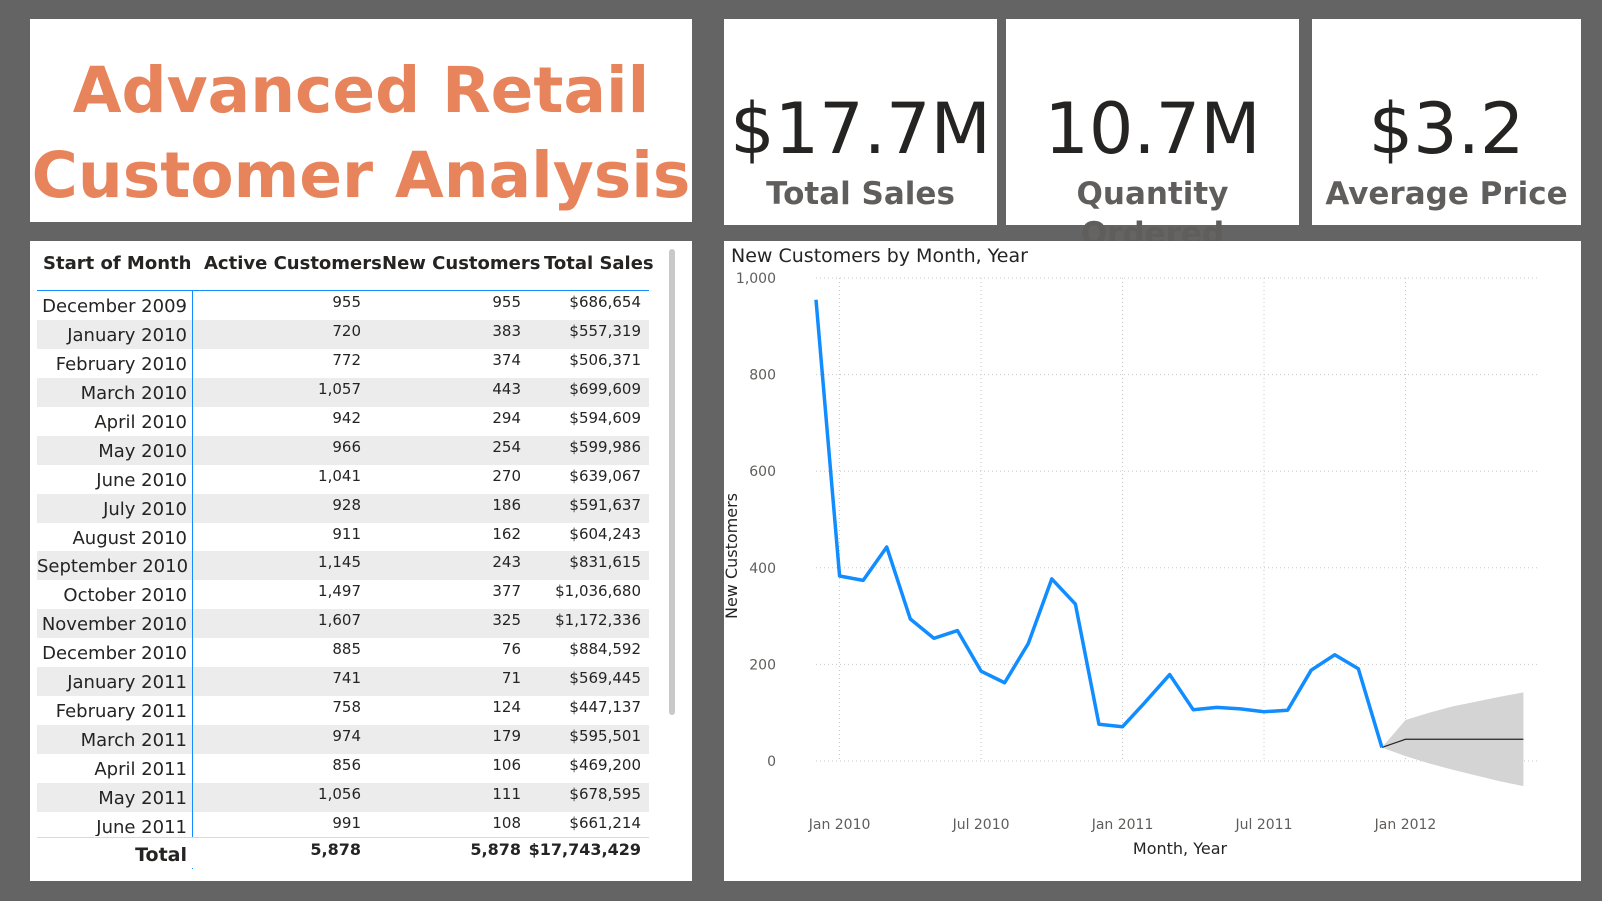  Describe the element at coordinates (605, 562) in the screenshot. I see `cell-total-sales: $831,615` at that location.